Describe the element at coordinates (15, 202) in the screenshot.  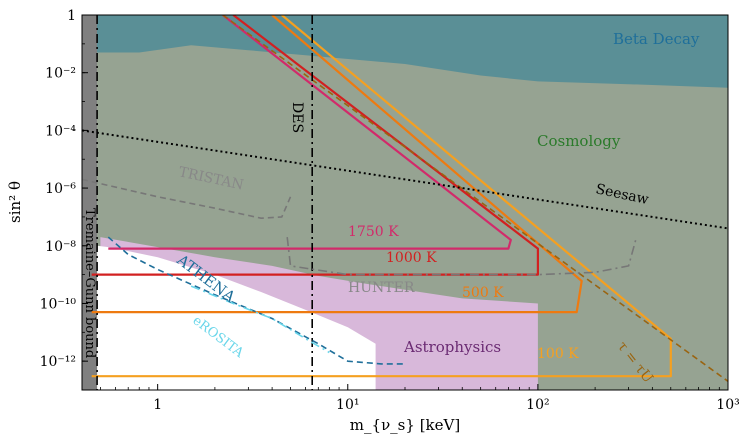
I see `y-axis-label: sin² θ` at that location.